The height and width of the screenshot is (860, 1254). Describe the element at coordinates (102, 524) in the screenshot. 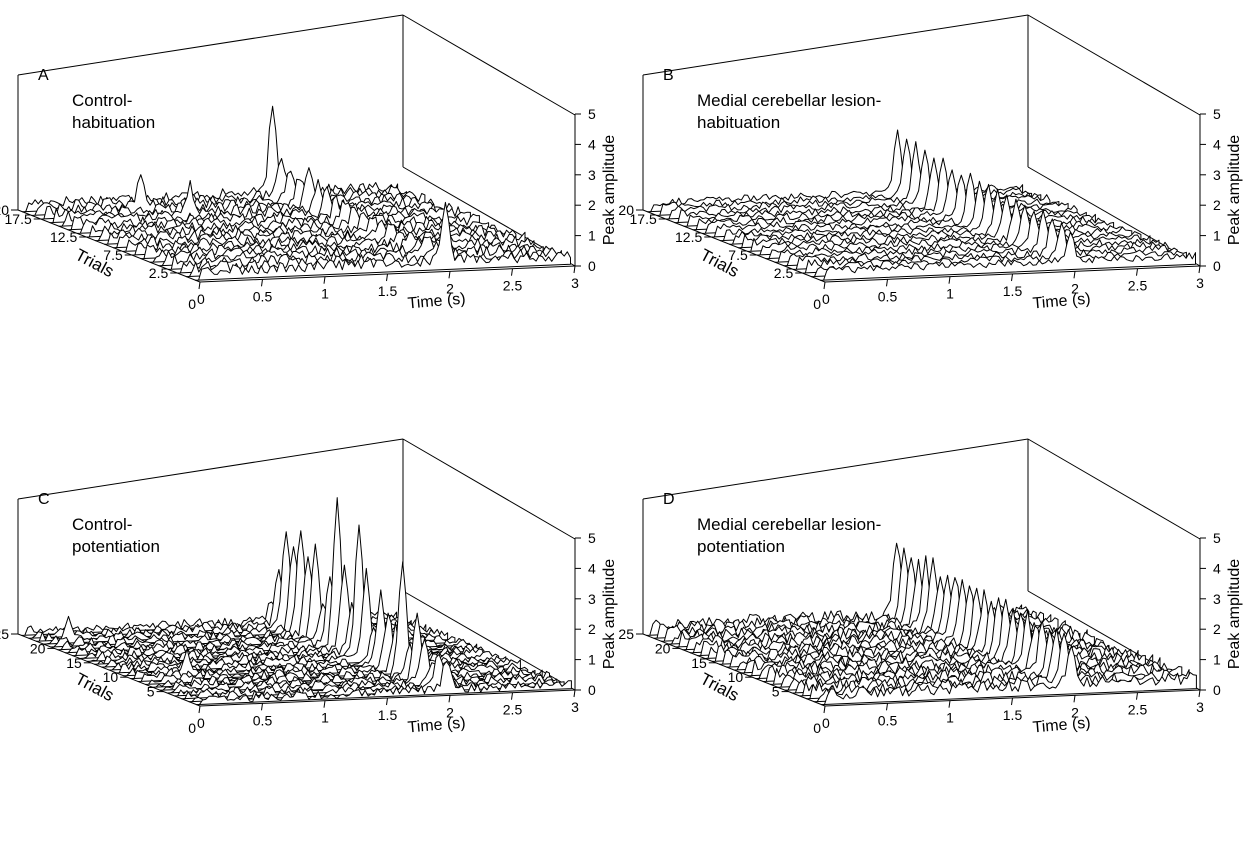

I see `panel-title-line: Control-` at that location.